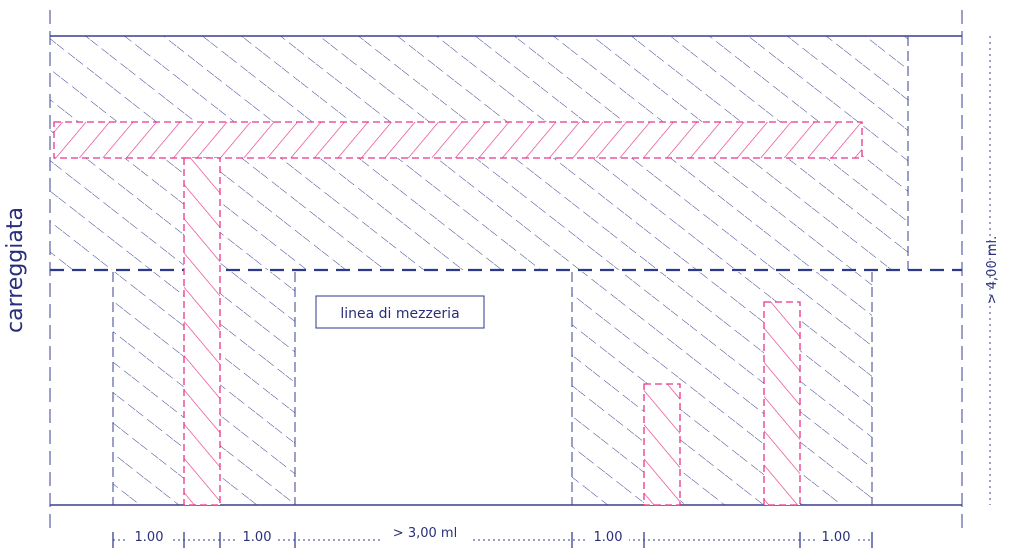 The height and width of the screenshot is (554, 1016). Describe the element at coordinates (15, 270) in the screenshot. I see `road-label: carreggiata` at that location.